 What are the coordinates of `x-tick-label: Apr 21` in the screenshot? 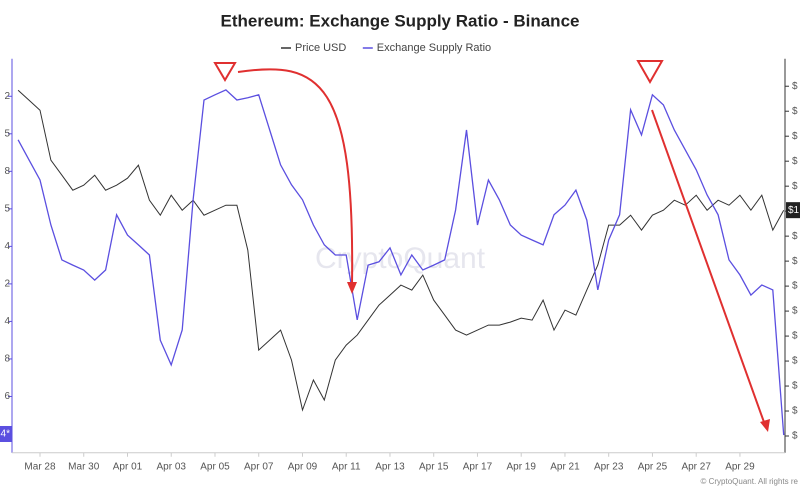 It's located at (565, 466).